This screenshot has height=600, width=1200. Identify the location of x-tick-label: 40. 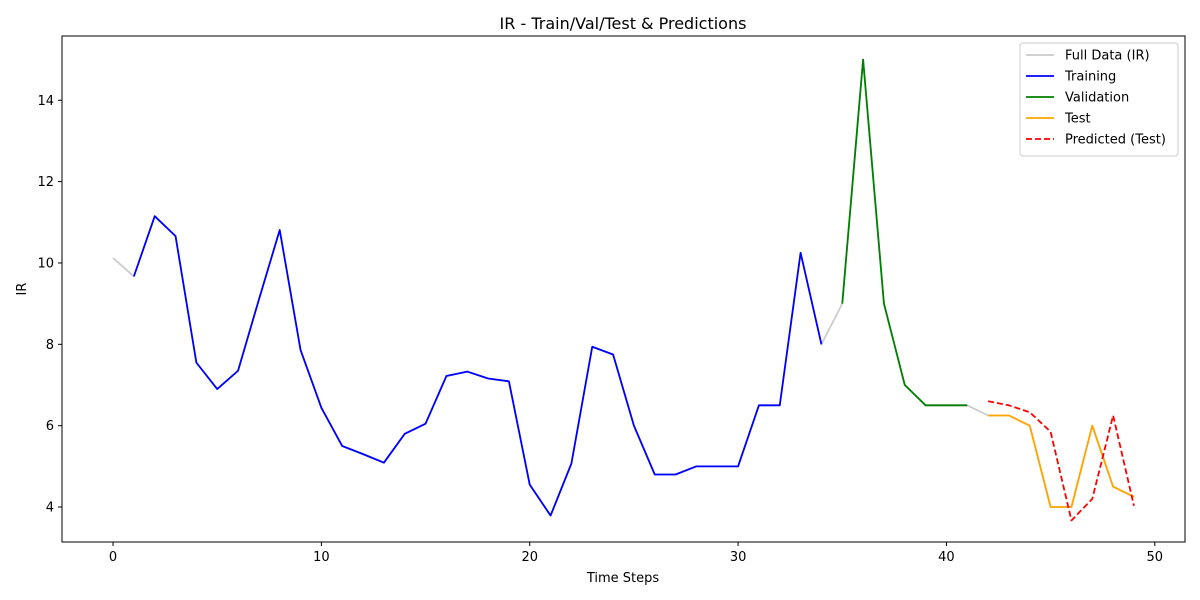
(946, 557).